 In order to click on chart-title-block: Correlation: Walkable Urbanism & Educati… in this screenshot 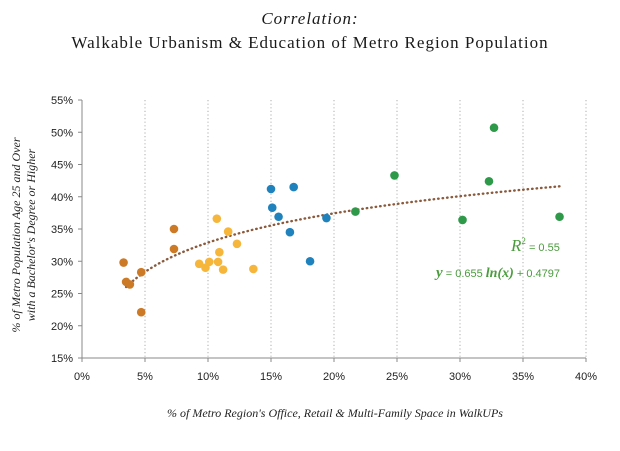, I will do `click(310, 31)`.